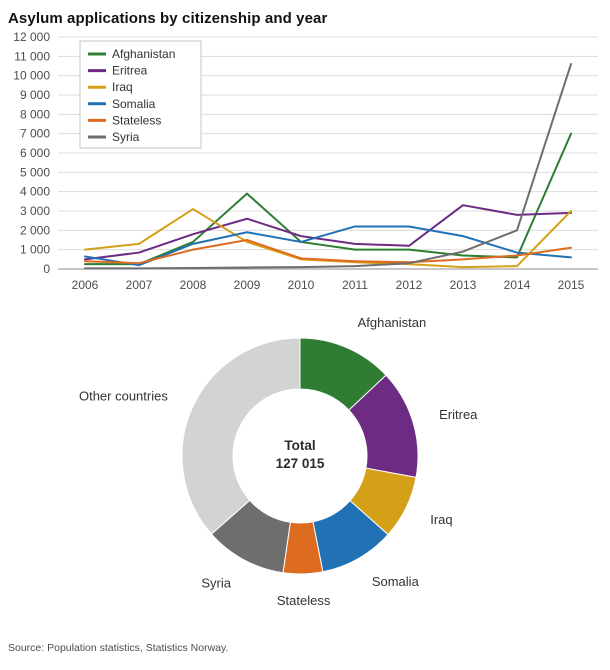  Describe the element at coordinates (110, 87) in the screenshot. I see `legend-item-iraq: Iraq` at that location.